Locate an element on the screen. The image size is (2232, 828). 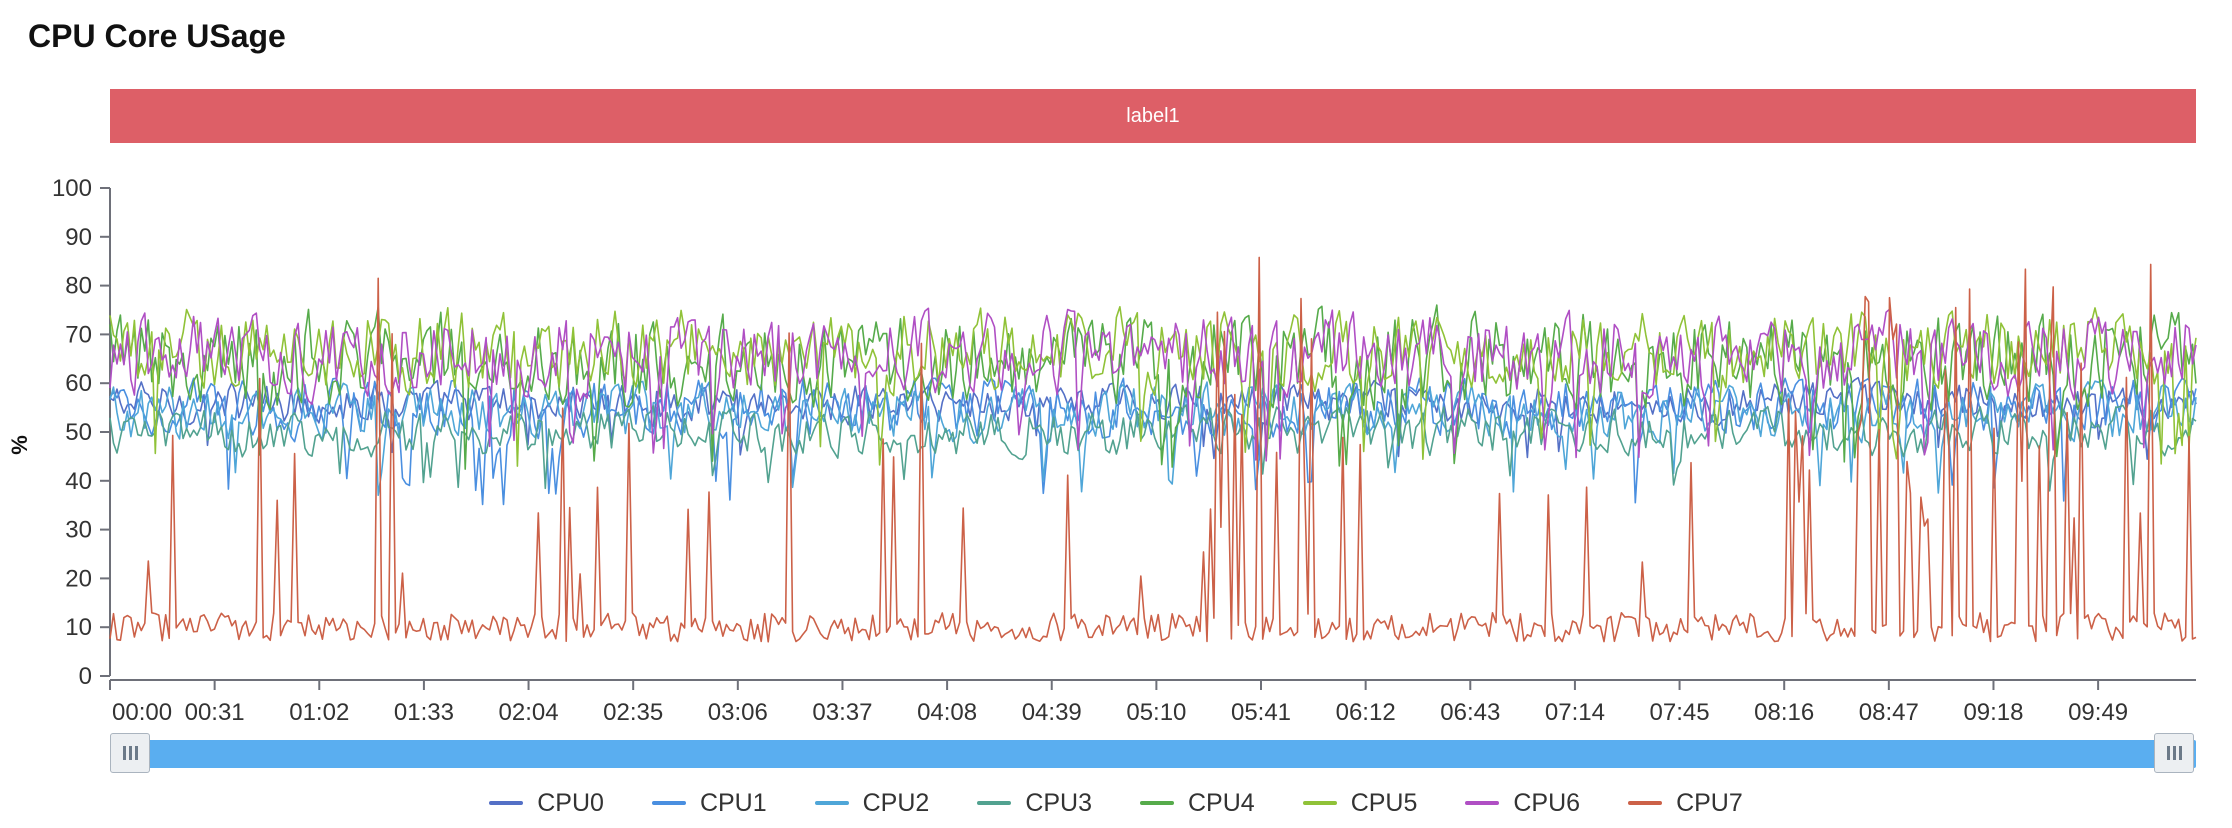
x-tick-label: 06:12 is located at coordinates (1366, 712).